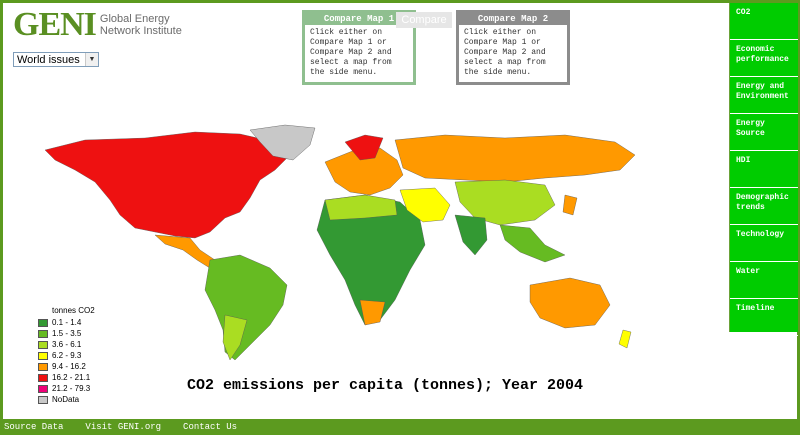  I want to click on legend-row: 6.2 - 9.3, so click(66, 355).